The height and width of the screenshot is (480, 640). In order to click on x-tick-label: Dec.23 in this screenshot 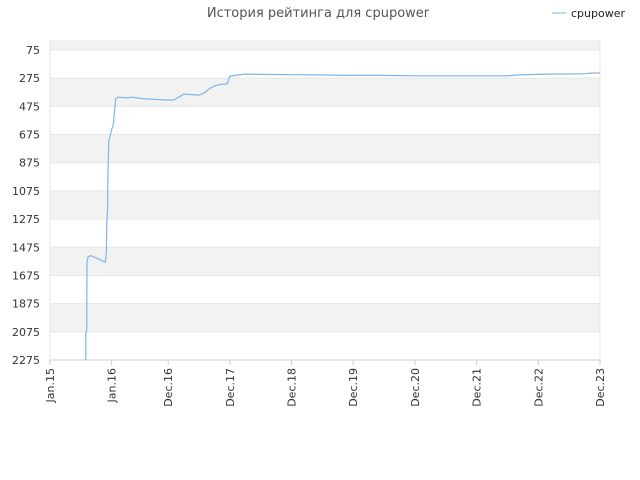, I will do `click(600, 387)`.